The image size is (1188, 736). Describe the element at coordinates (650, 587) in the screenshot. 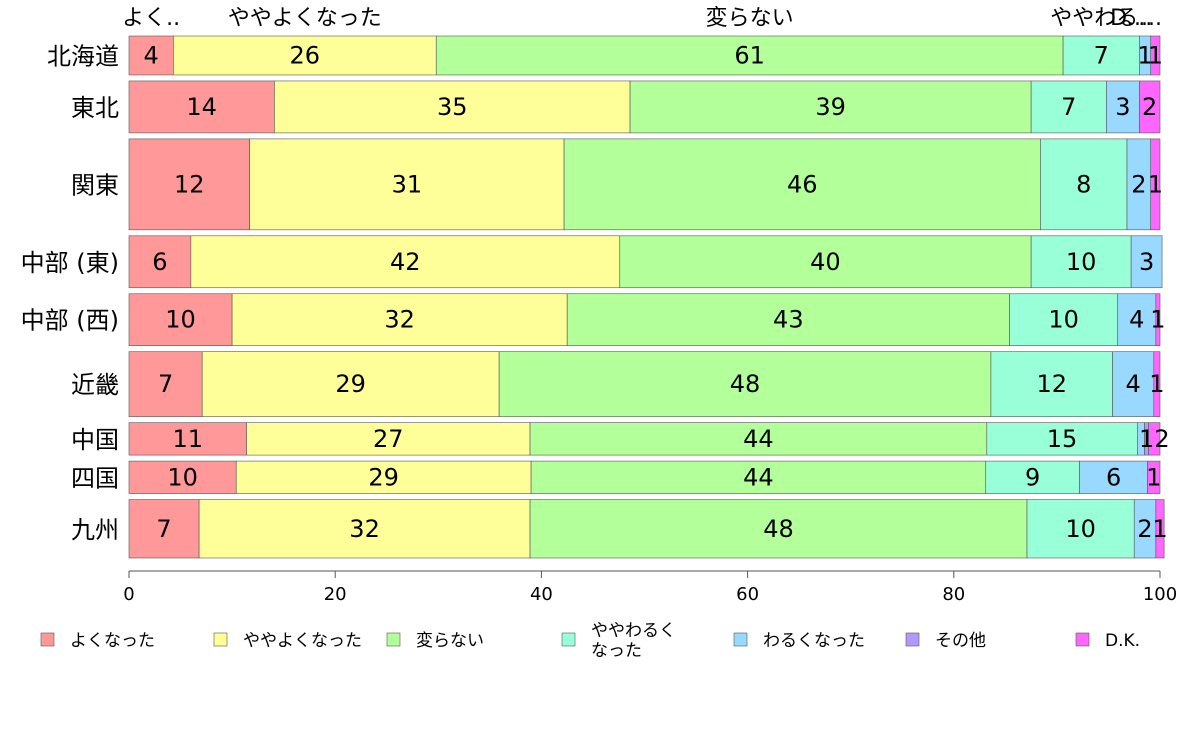

I see `x-axis: 0 20 40 60 80 100` at that location.